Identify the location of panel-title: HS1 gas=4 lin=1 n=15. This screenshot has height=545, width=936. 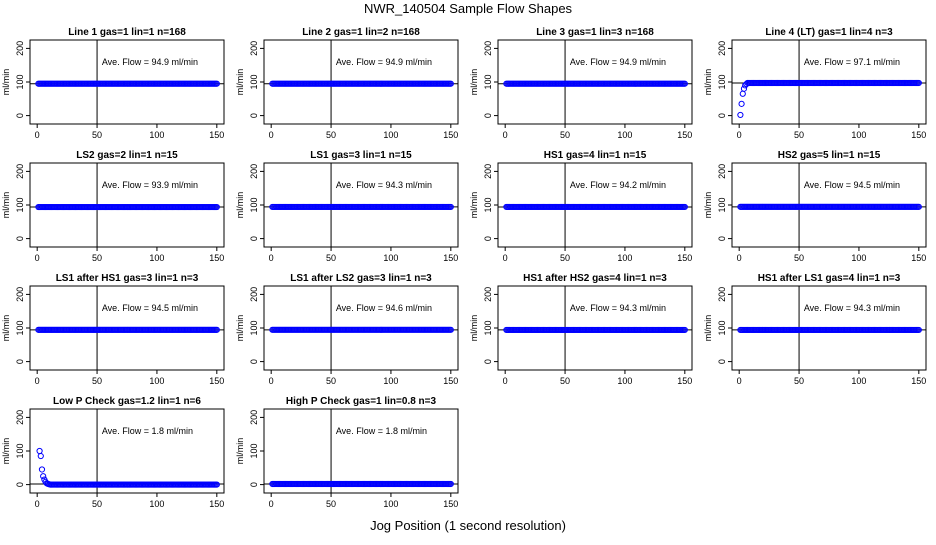
(595, 155).